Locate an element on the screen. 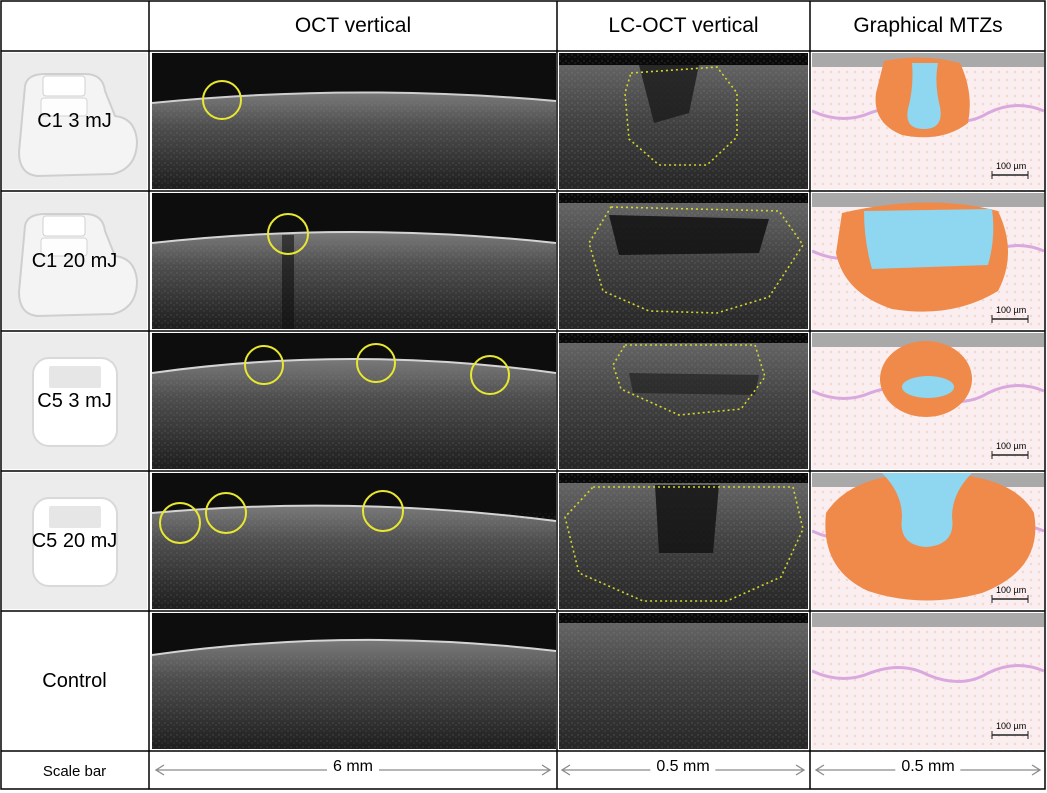  header-graphical-mtzs: Graphical MTZs is located at coordinates (928, 25).